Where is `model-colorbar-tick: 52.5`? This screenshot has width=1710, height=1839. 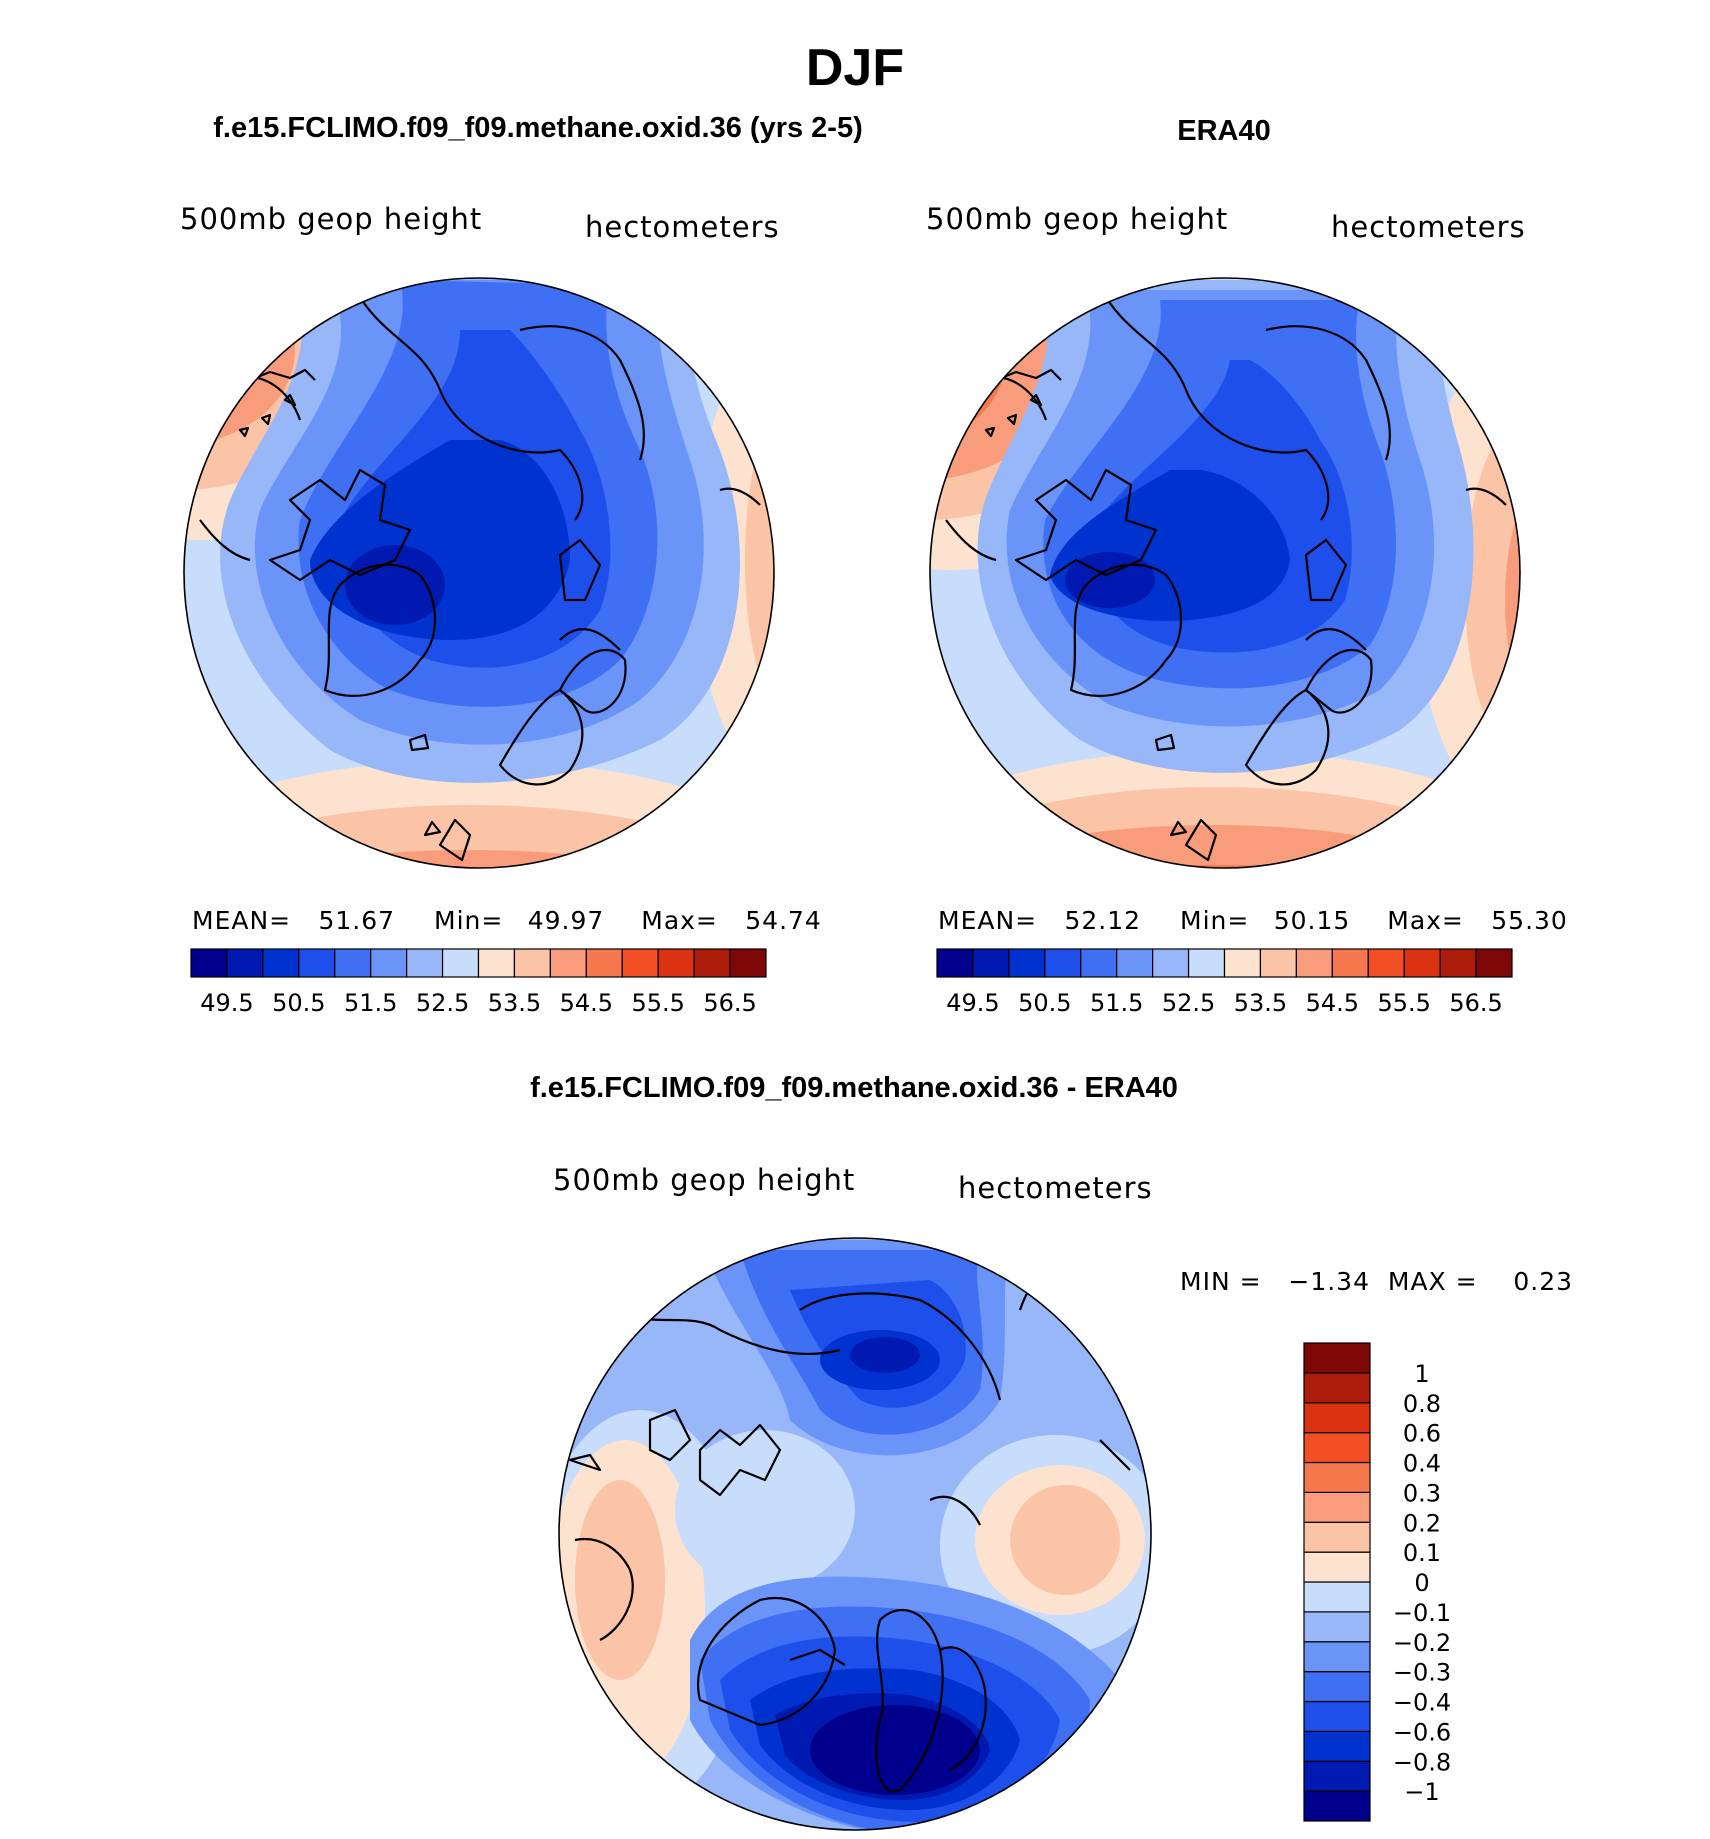
model-colorbar-tick: 52.5 is located at coordinates (442, 1003).